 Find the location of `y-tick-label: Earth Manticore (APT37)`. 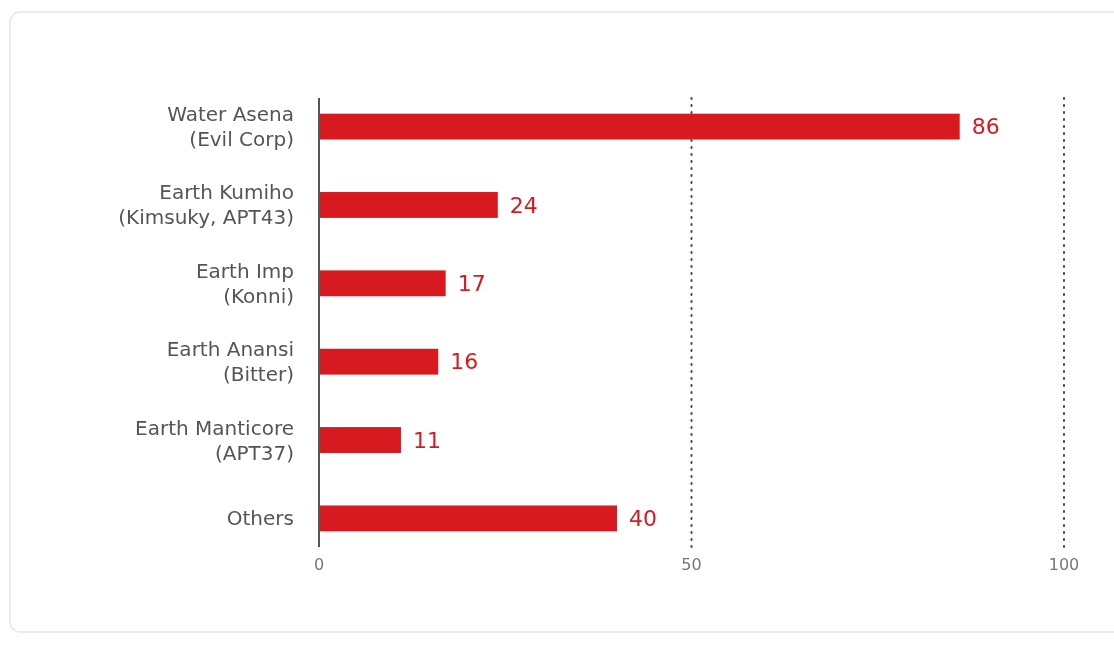

y-tick-label: Earth Manticore (APT37) is located at coordinates (214, 440).